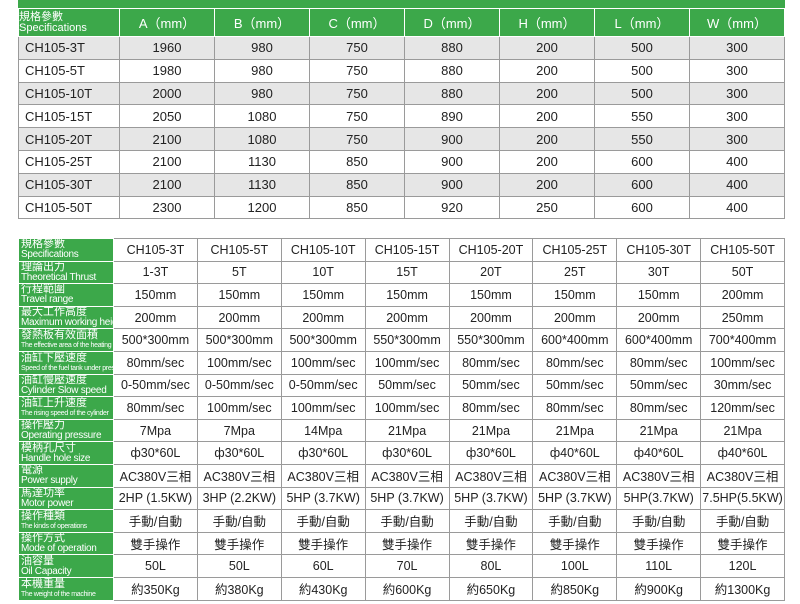 The height and width of the screenshot is (604, 800). What do you see at coordinates (66, 430) in the screenshot?
I see `label-cell: 操作壓力 Operating pressure` at bounding box center [66, 430].